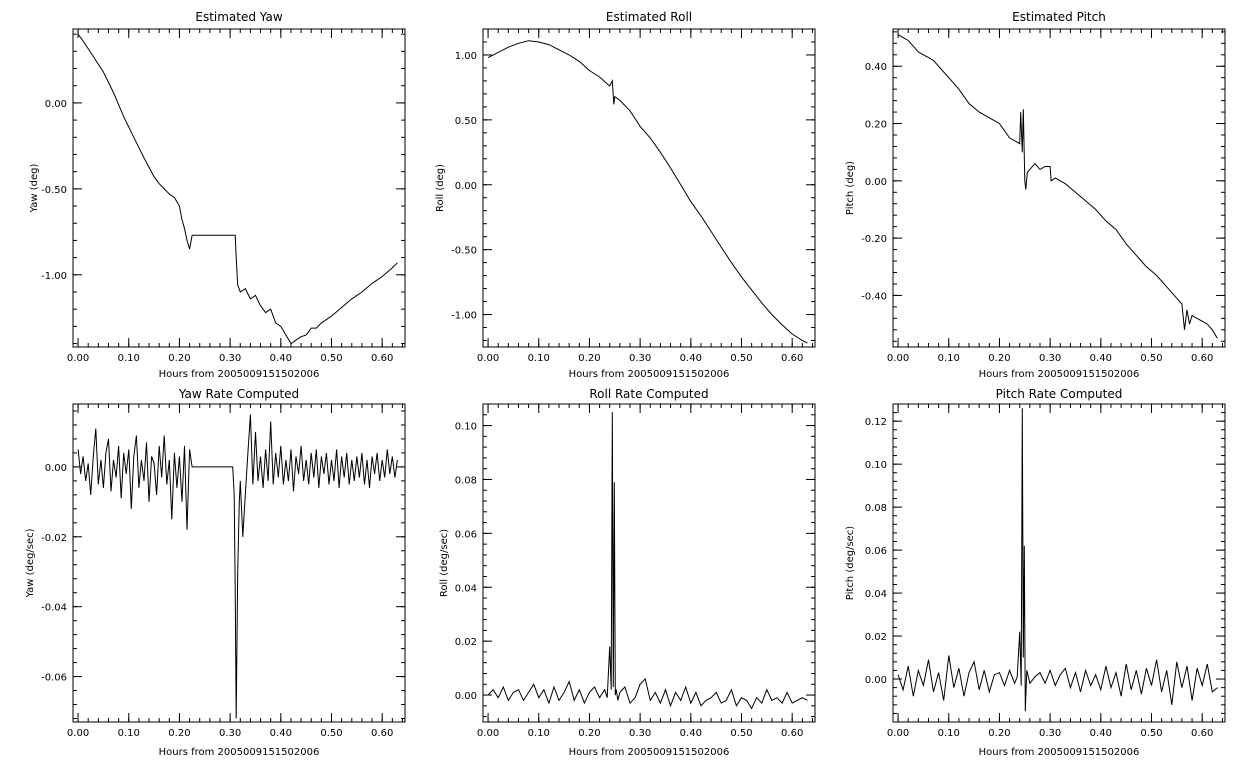 The width and height of the screenshot is (1250, 775). Describe the element at coordinates (34, 188) in the screenshot. I see `y-axis-label: Yaw (deg)` at that location.